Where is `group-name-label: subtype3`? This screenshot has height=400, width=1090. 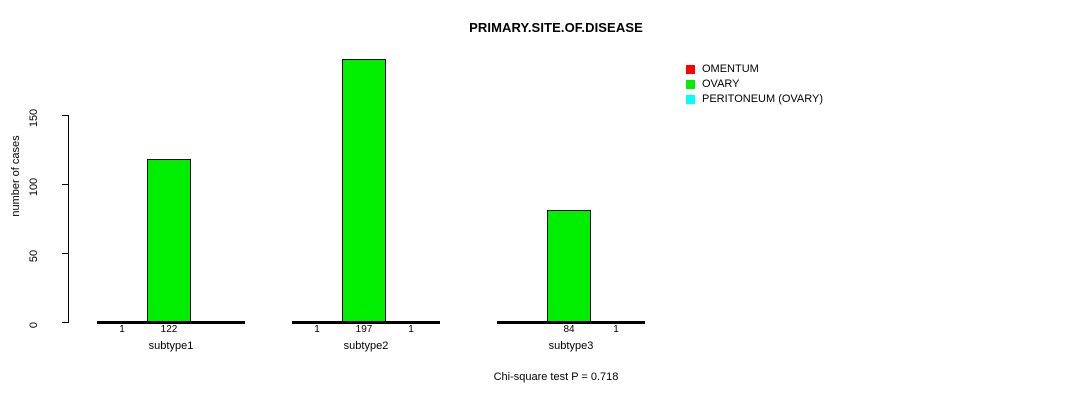 group-name-label: subtype3 is located at coordinates (571, 346).